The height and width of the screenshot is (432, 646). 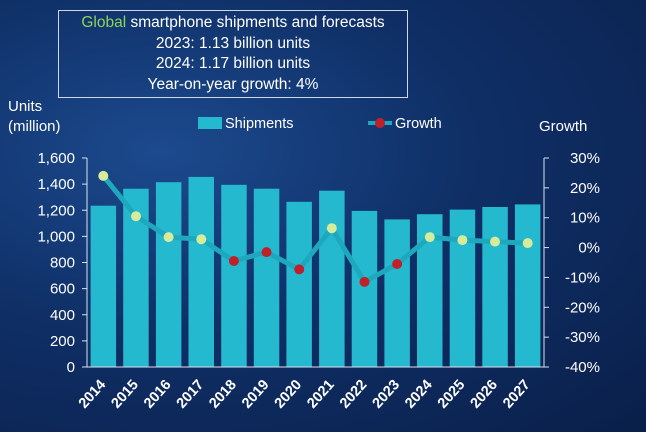 I want to click on x-tick-label: 2024, so click(x=418, y=394).